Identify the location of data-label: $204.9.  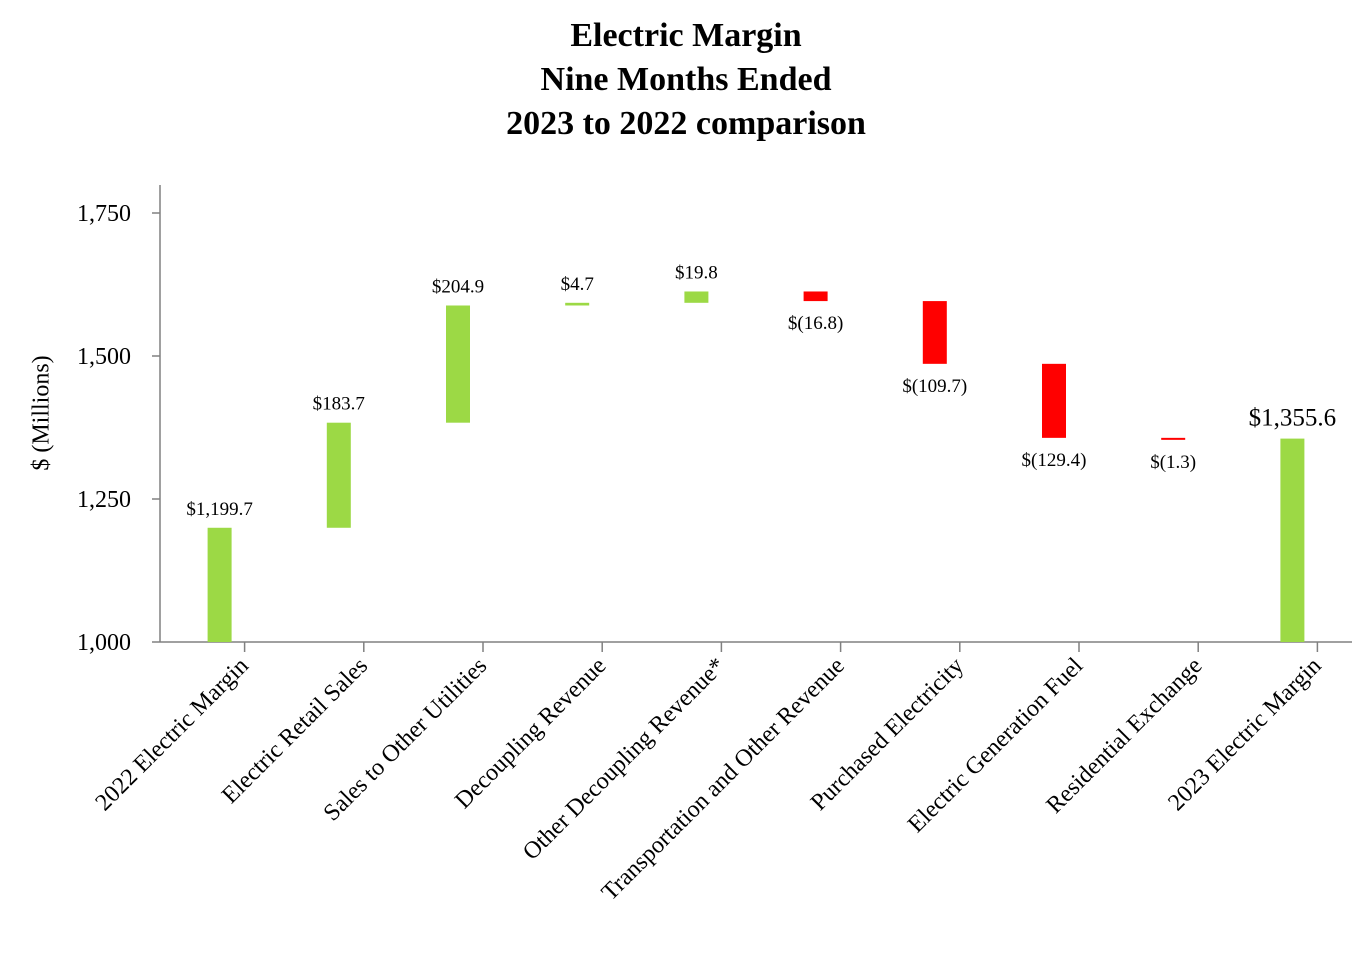
(458, 286).